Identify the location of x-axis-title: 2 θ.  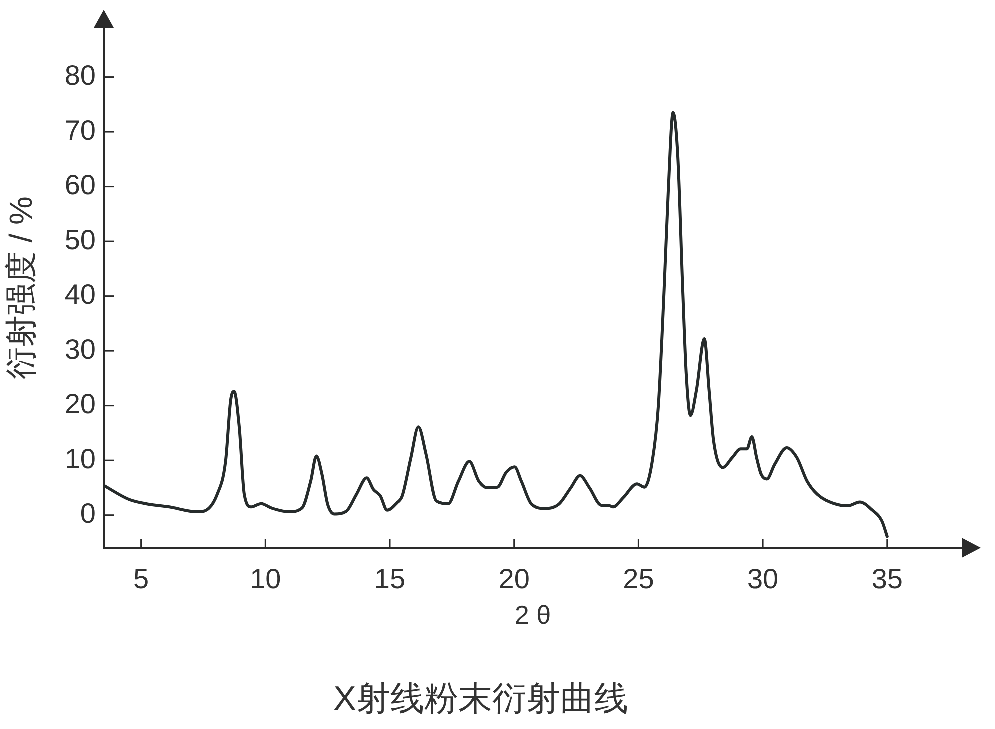
(533, 615).